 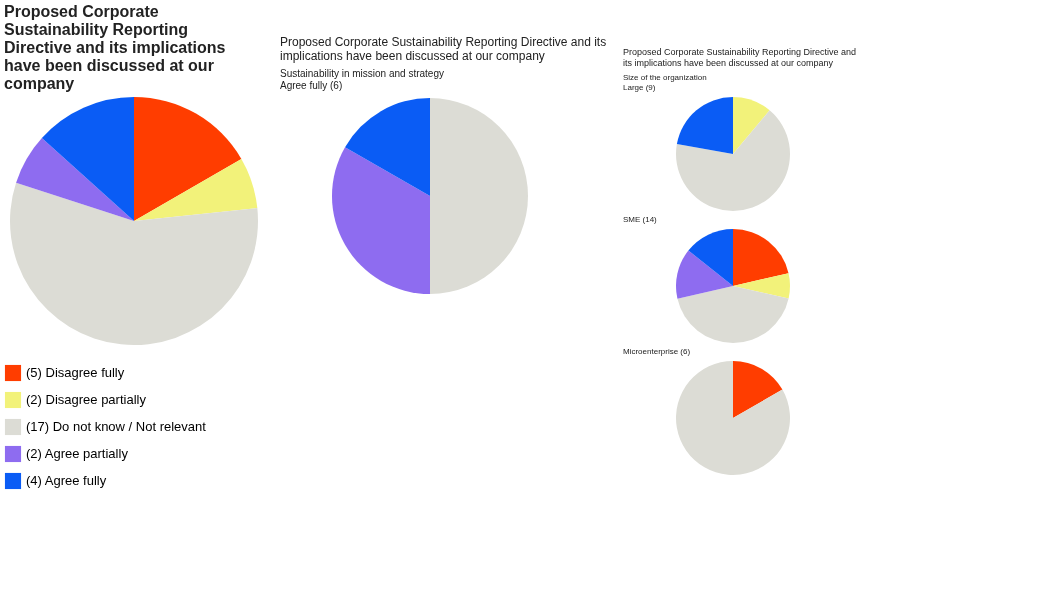 I want to click on text: Large (9), so click(x=639, y=87).